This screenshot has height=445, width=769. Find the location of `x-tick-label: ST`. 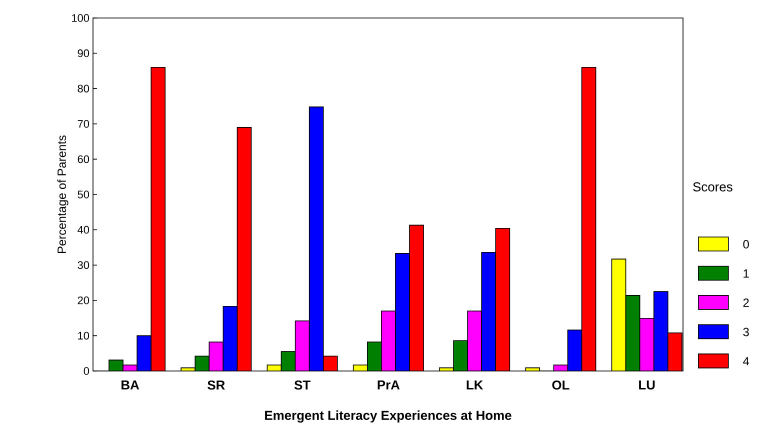

x-tick-label: ST is located at coordinates (302, 385).